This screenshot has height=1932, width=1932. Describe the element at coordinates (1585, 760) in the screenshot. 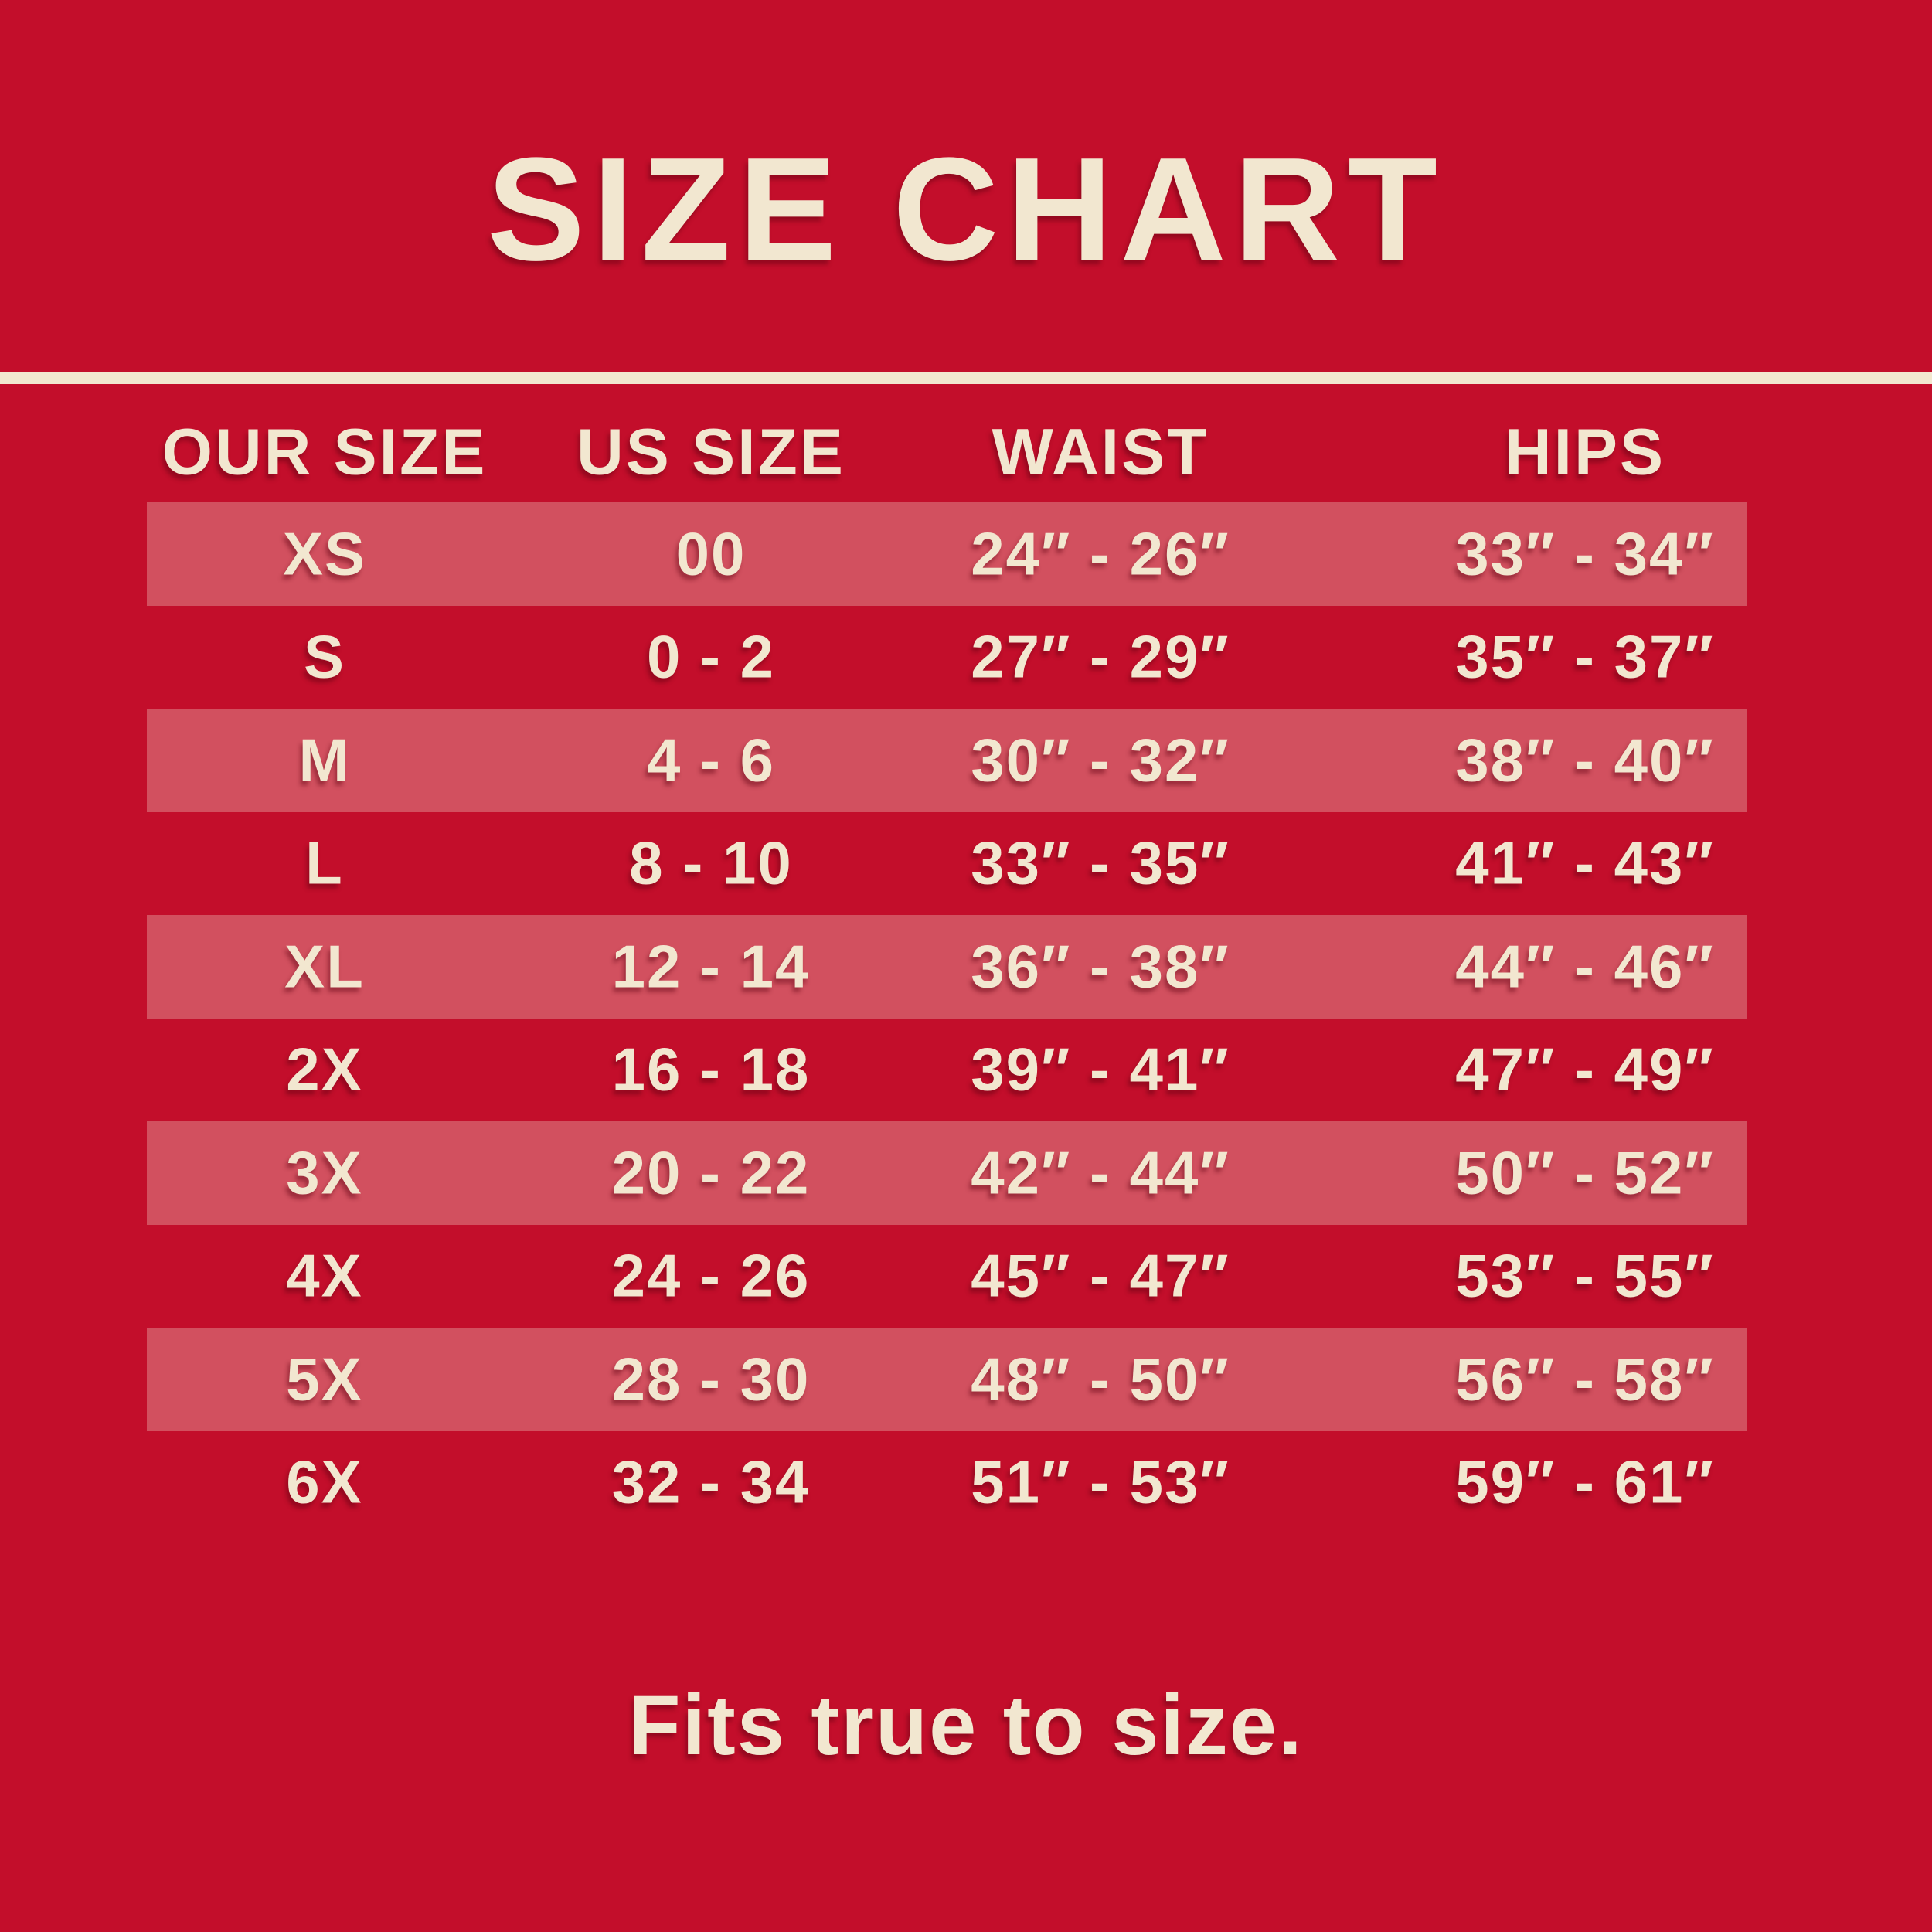

I see `hips-value: 38″ - 40″` at that location.